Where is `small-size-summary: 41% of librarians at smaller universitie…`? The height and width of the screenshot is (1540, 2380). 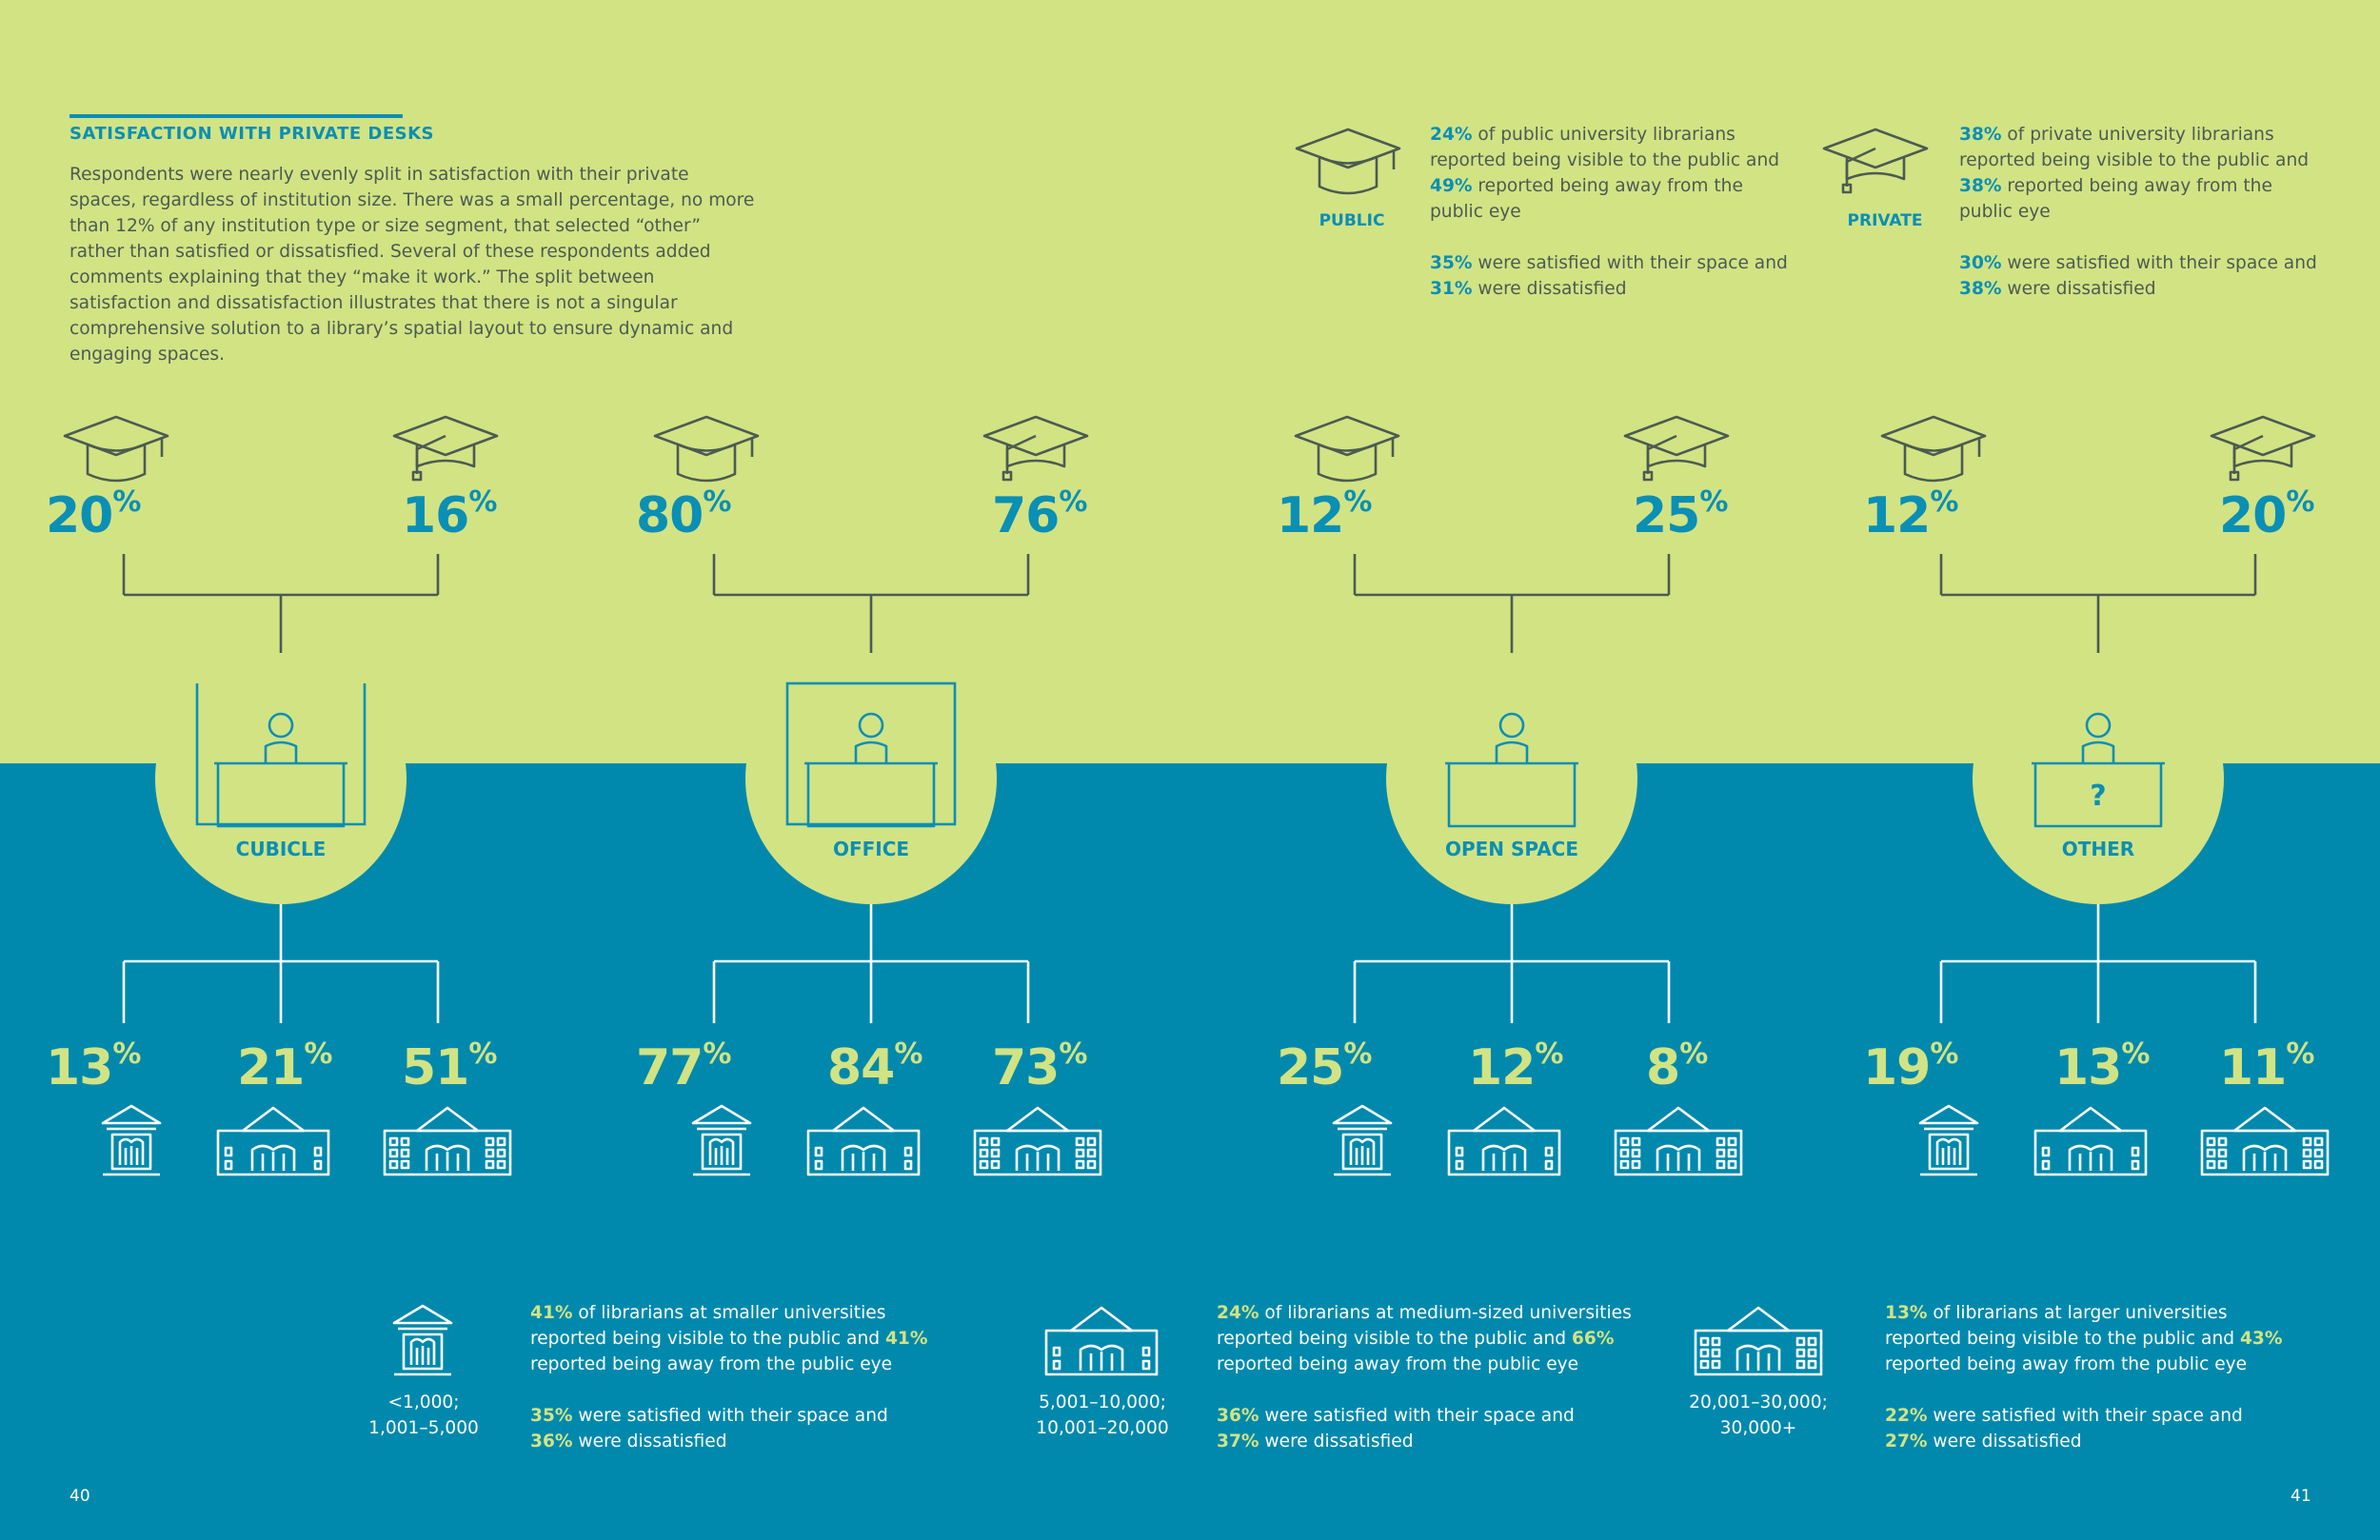
small-size-summary: 41% of librarians at smaller universitie… is located at coordinates (729, 1377).